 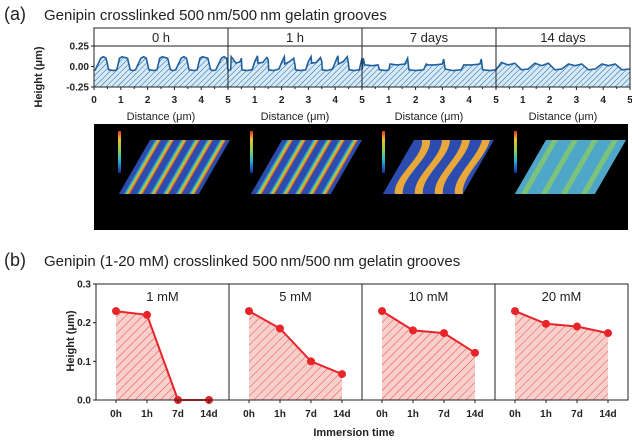 I want to click on afm-base, so click(x=438, y=167).